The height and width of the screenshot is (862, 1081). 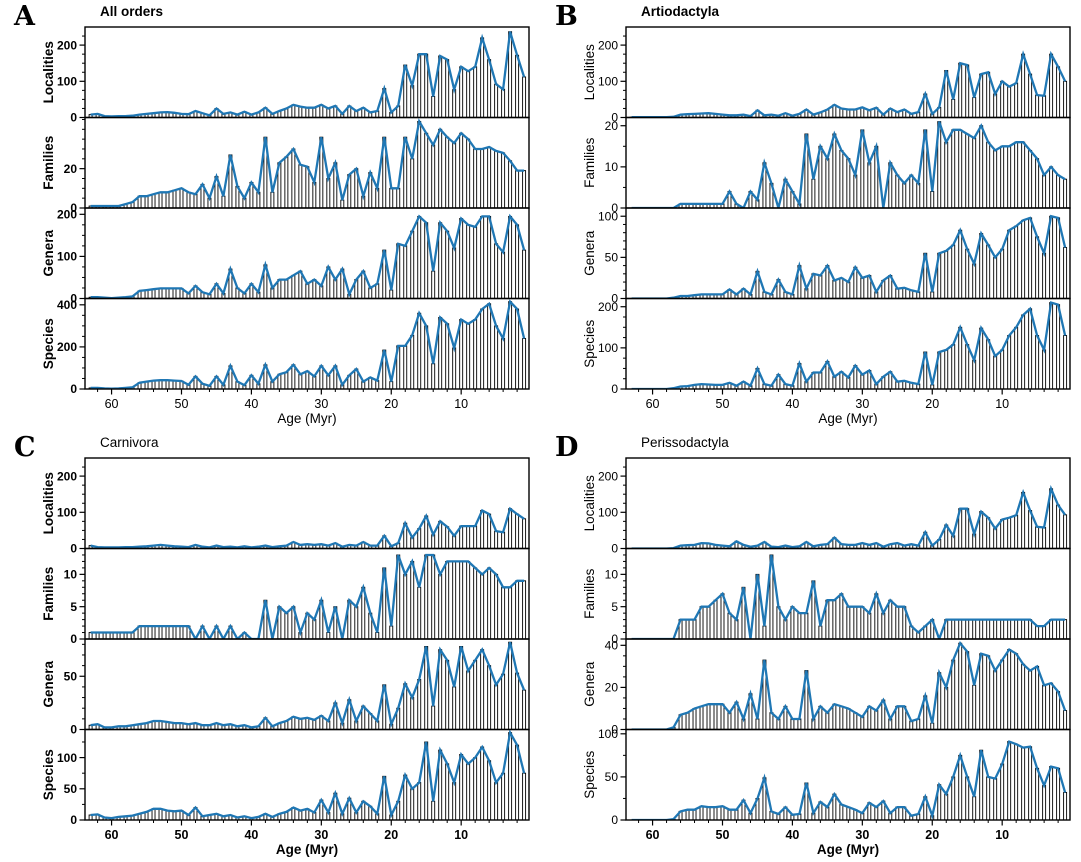 What do you see at coordinates (131, 11) in the screenshot?
I see `panel-title: All orders` at bounding box center [131, 11].